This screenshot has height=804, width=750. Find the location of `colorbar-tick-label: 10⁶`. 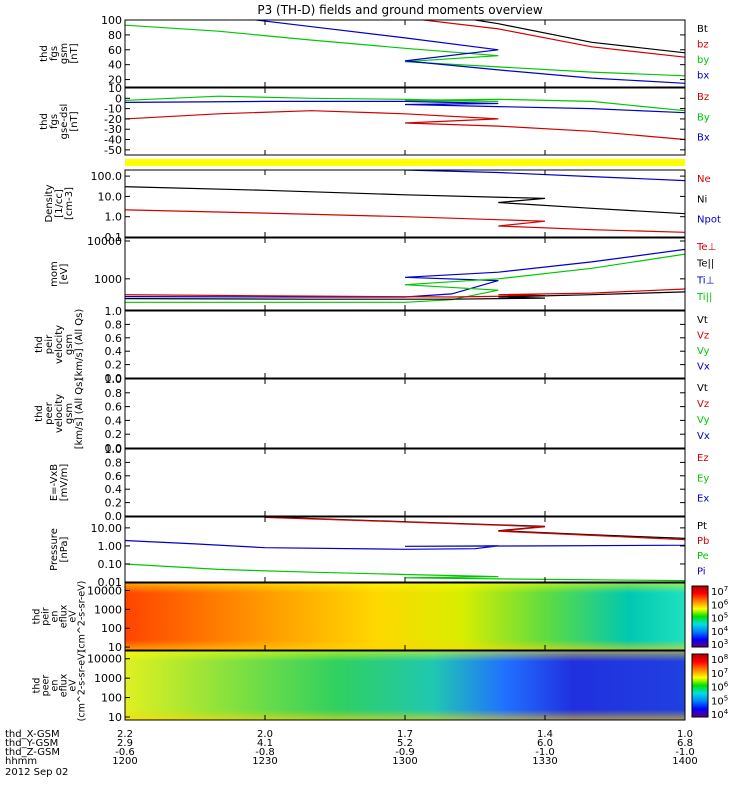

colorbar-tick-label: 10⁶ is located at coordinates (720, 687).